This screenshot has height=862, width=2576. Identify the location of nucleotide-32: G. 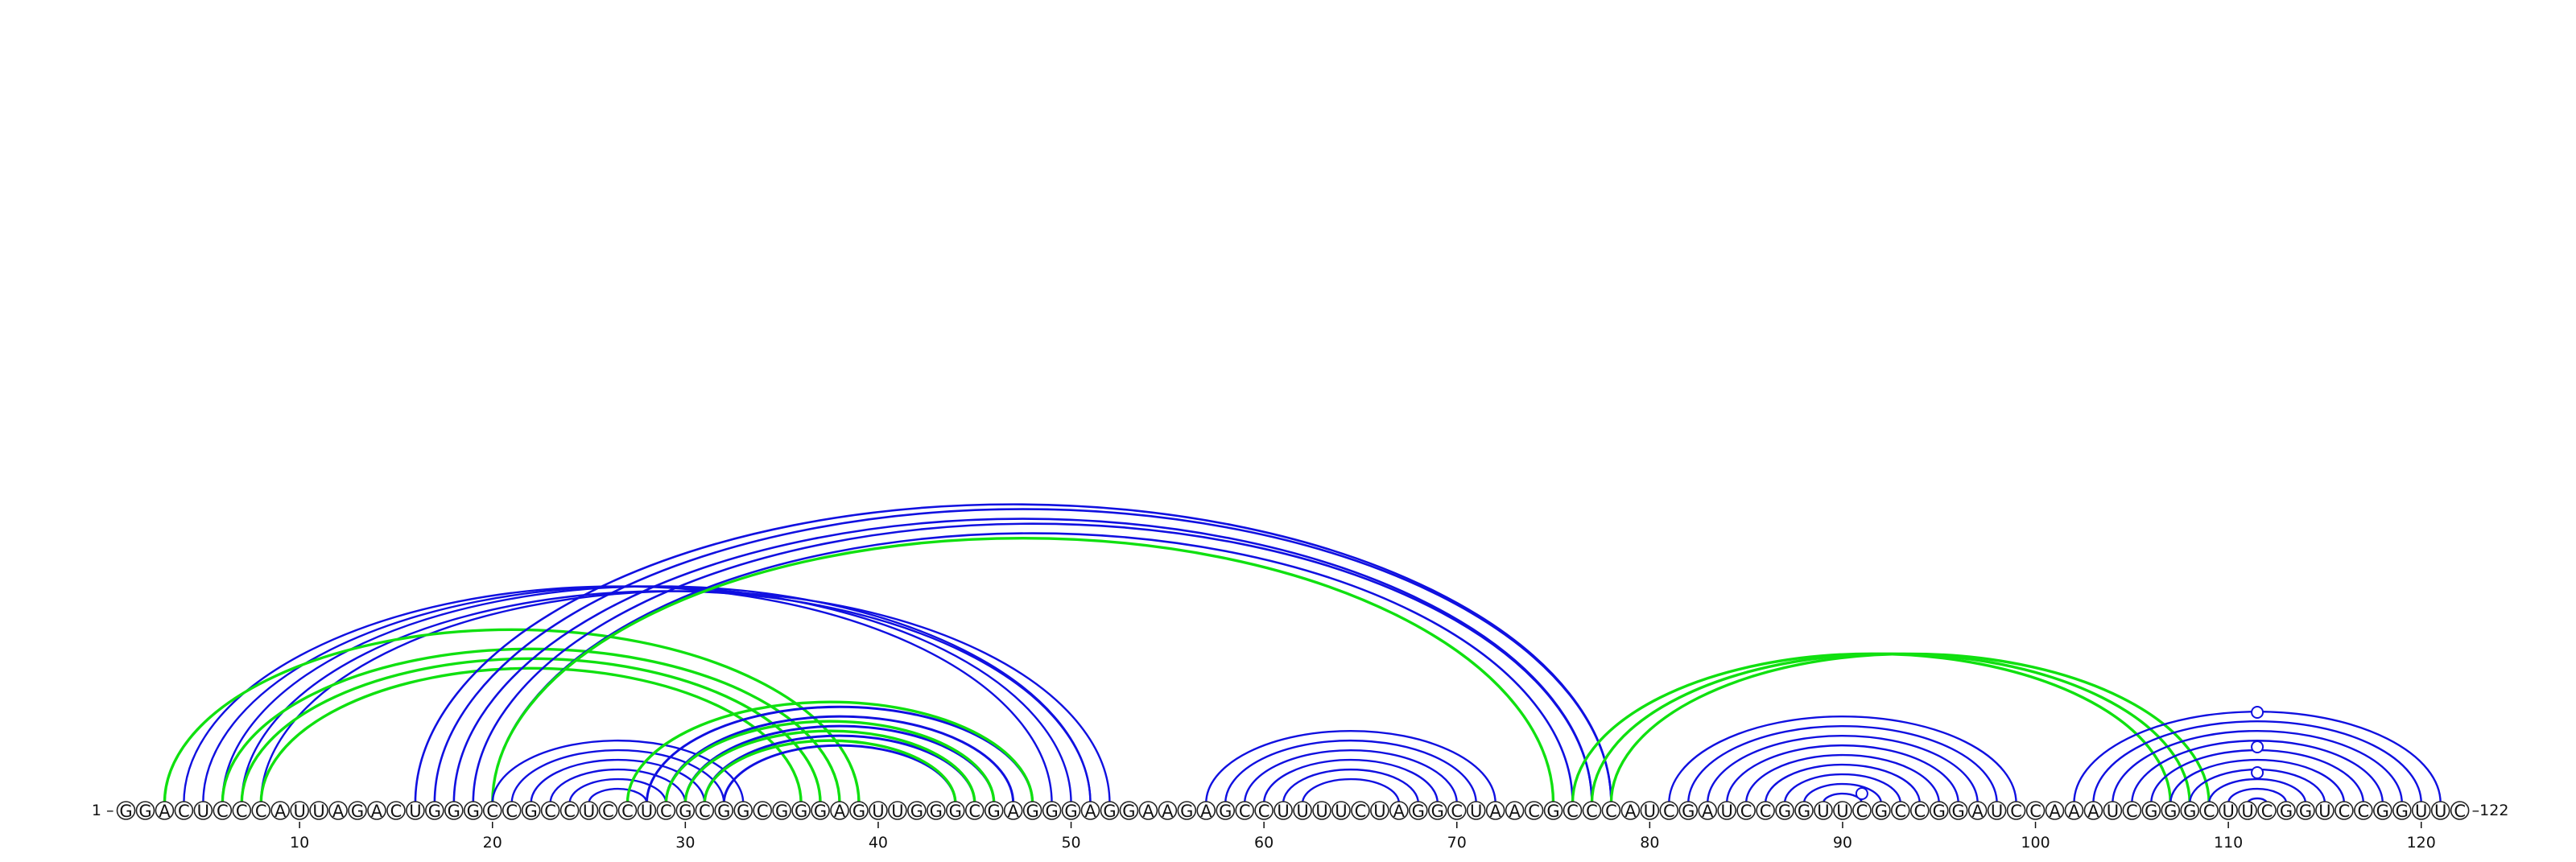
(724, 811).